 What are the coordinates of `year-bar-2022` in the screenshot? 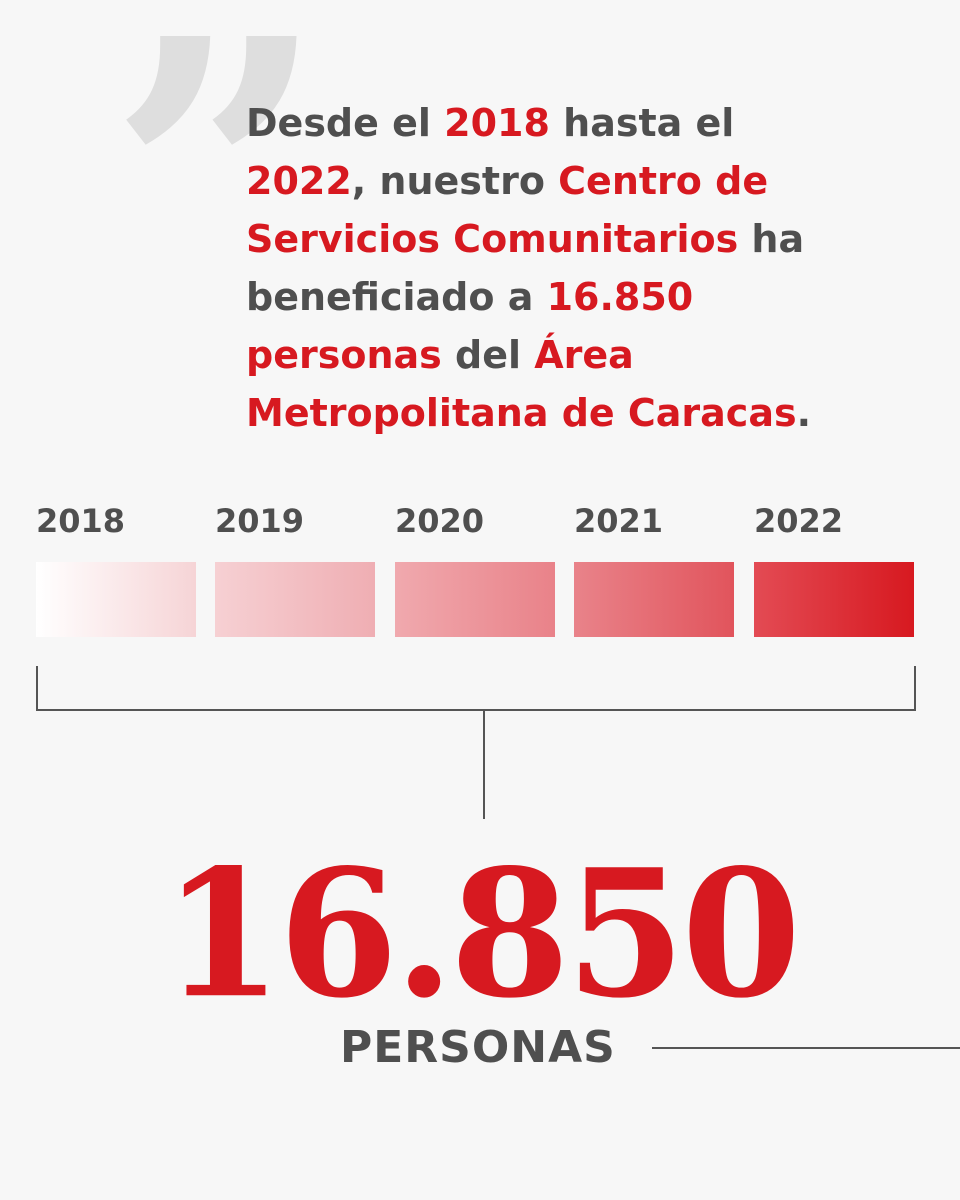 It's located at (834, 599).